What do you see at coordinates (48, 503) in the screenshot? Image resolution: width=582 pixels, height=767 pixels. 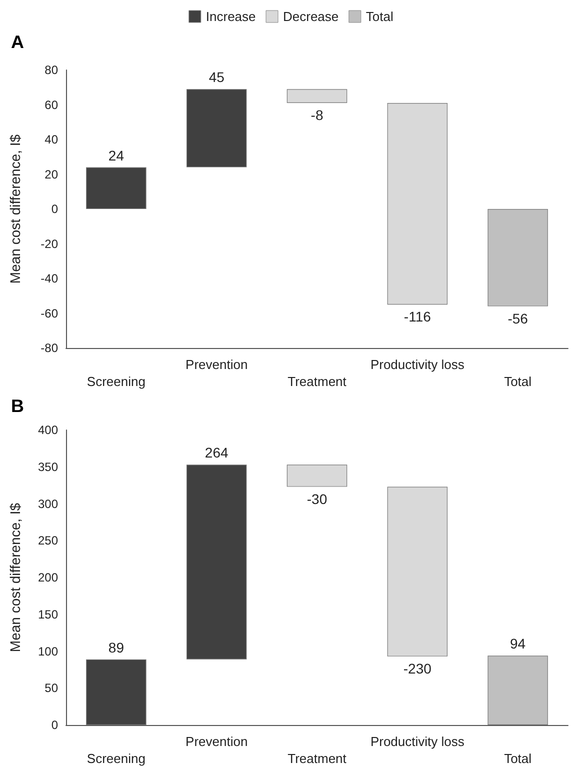 I see `y-tick-label: 300` at bounding box center [48, 503].